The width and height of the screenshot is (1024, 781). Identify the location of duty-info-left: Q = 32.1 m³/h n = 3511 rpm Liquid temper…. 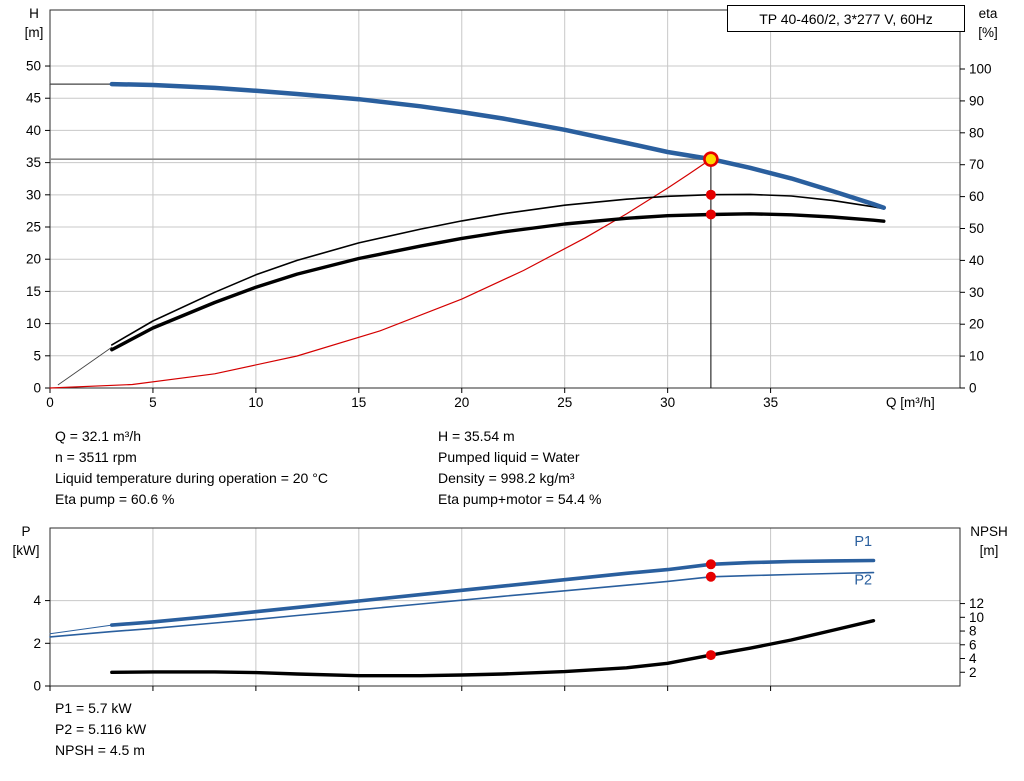
(191, 468).